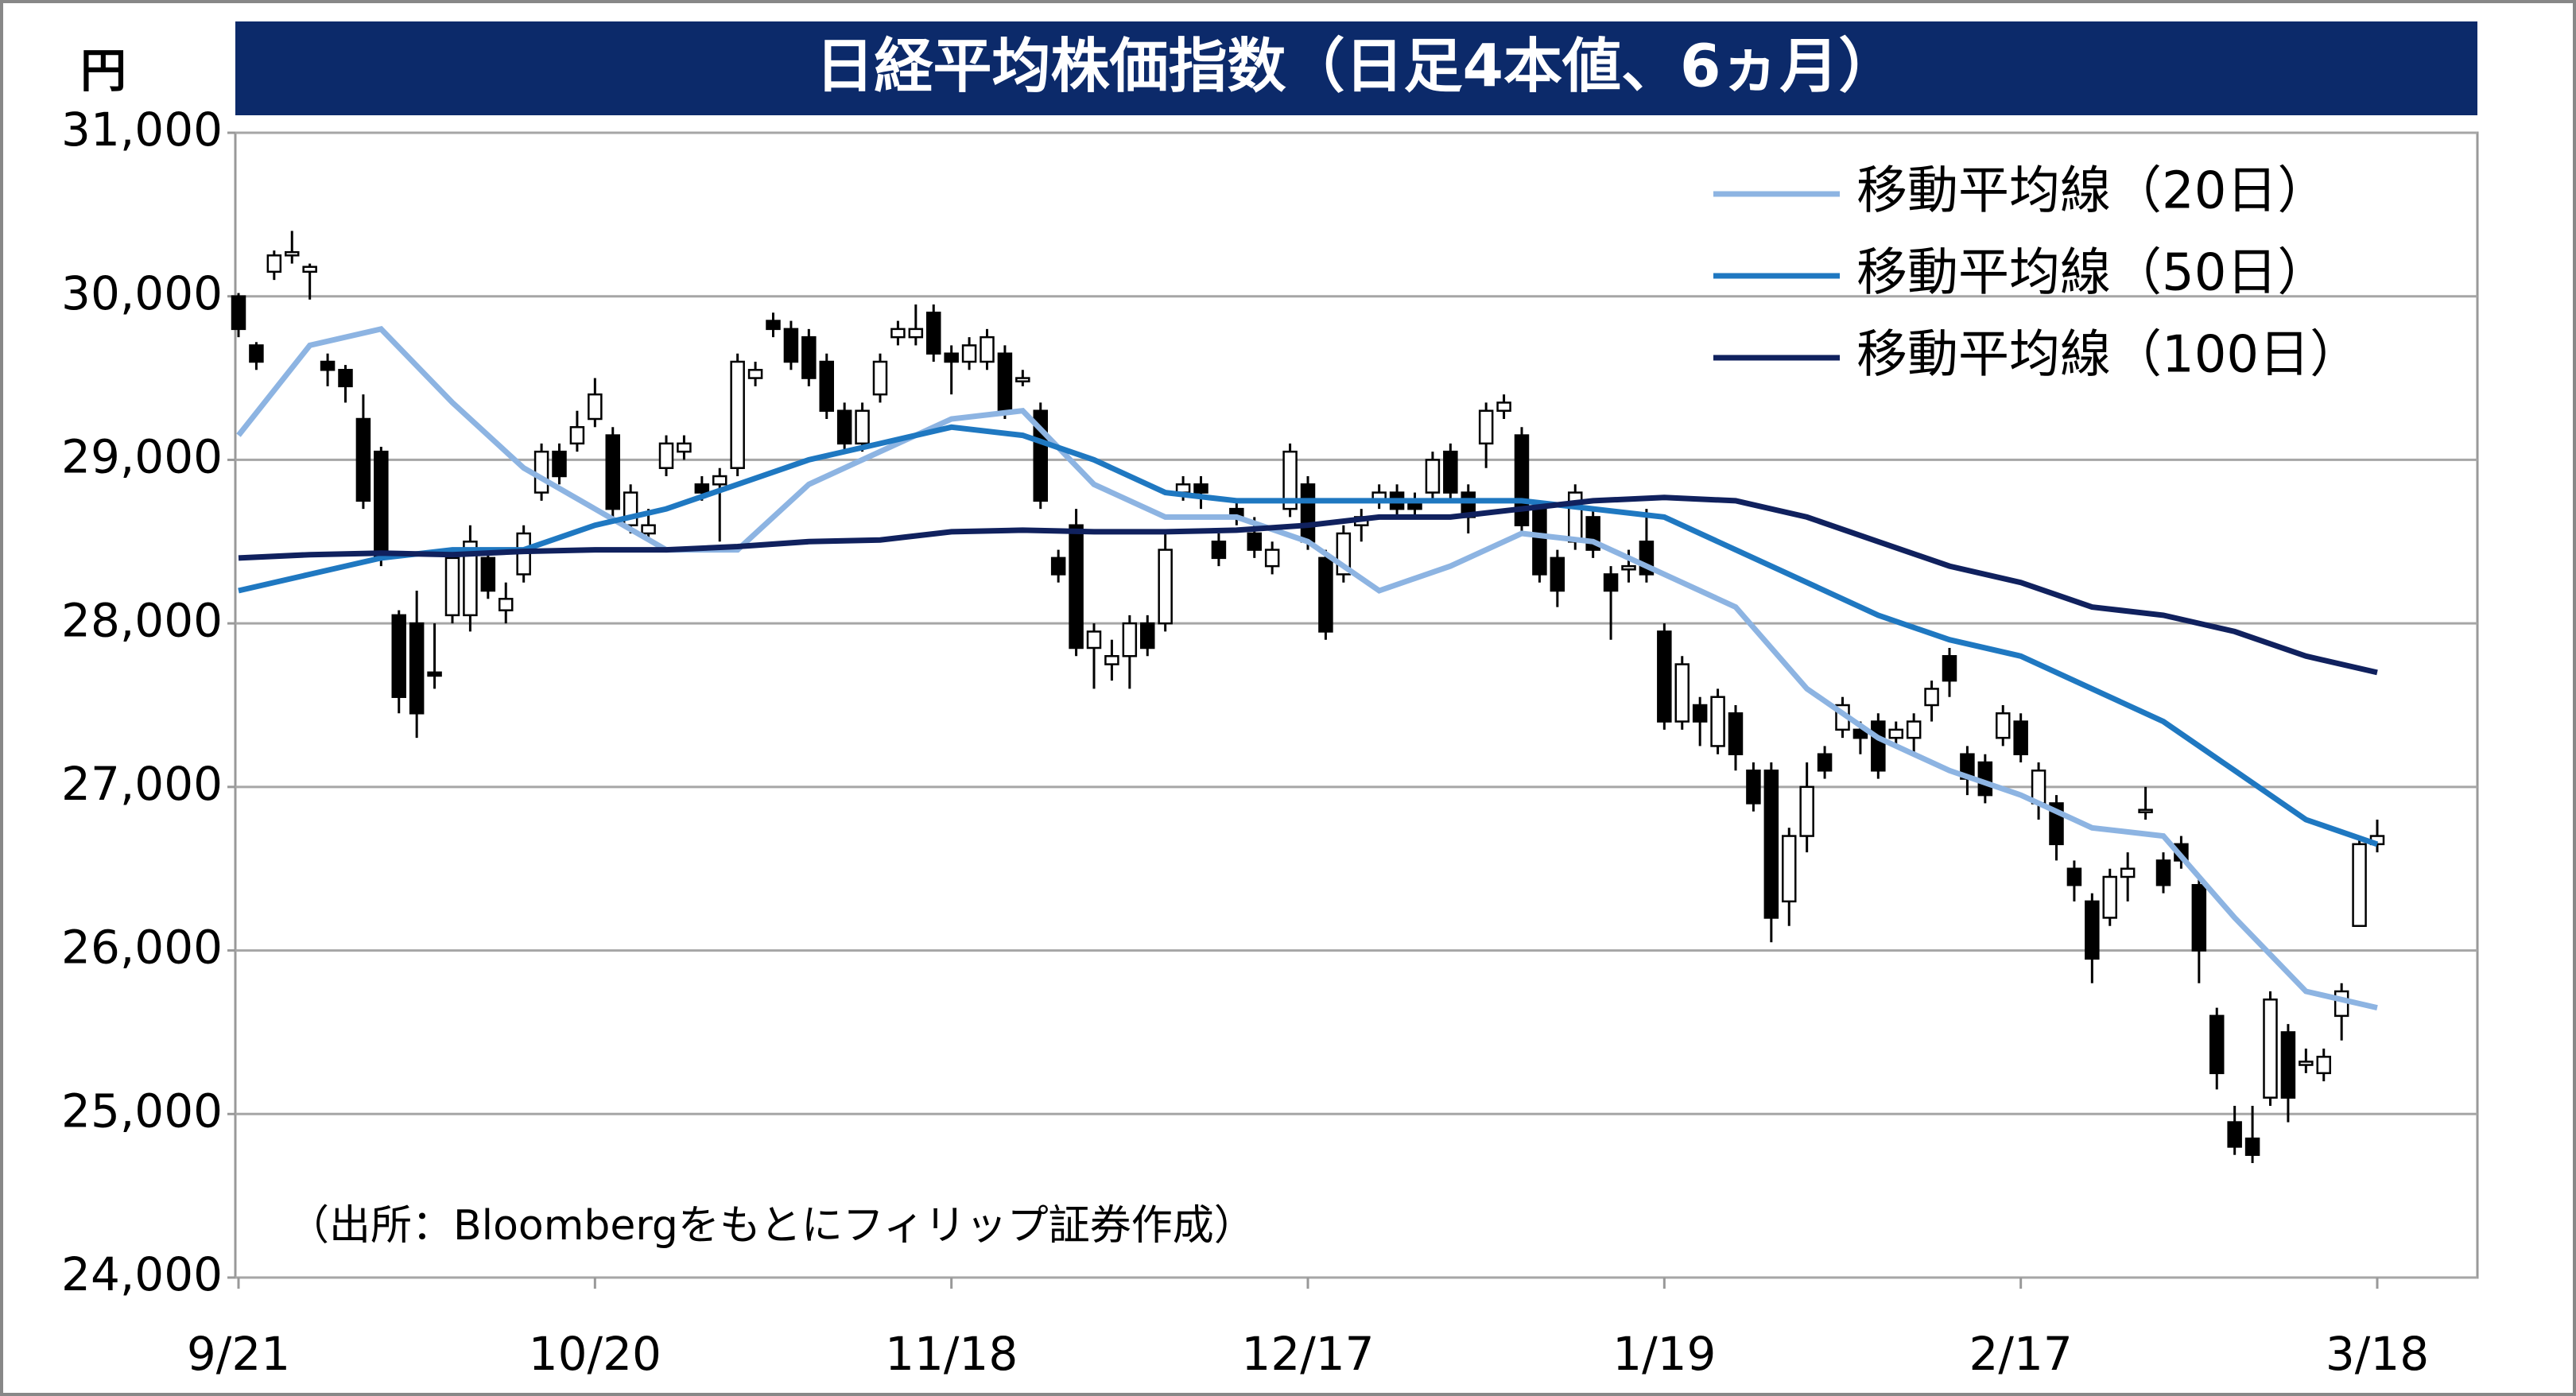  Describe the element at coordinates (2092, 273) in the screenshot. I see `legend-label: 移動平均線（50日）` at that location.